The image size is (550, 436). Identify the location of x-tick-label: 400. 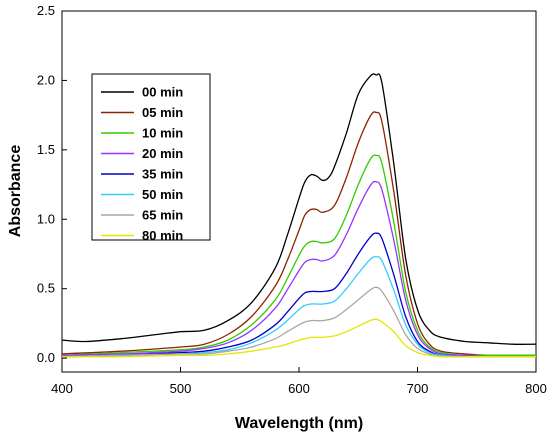
(62, 388).